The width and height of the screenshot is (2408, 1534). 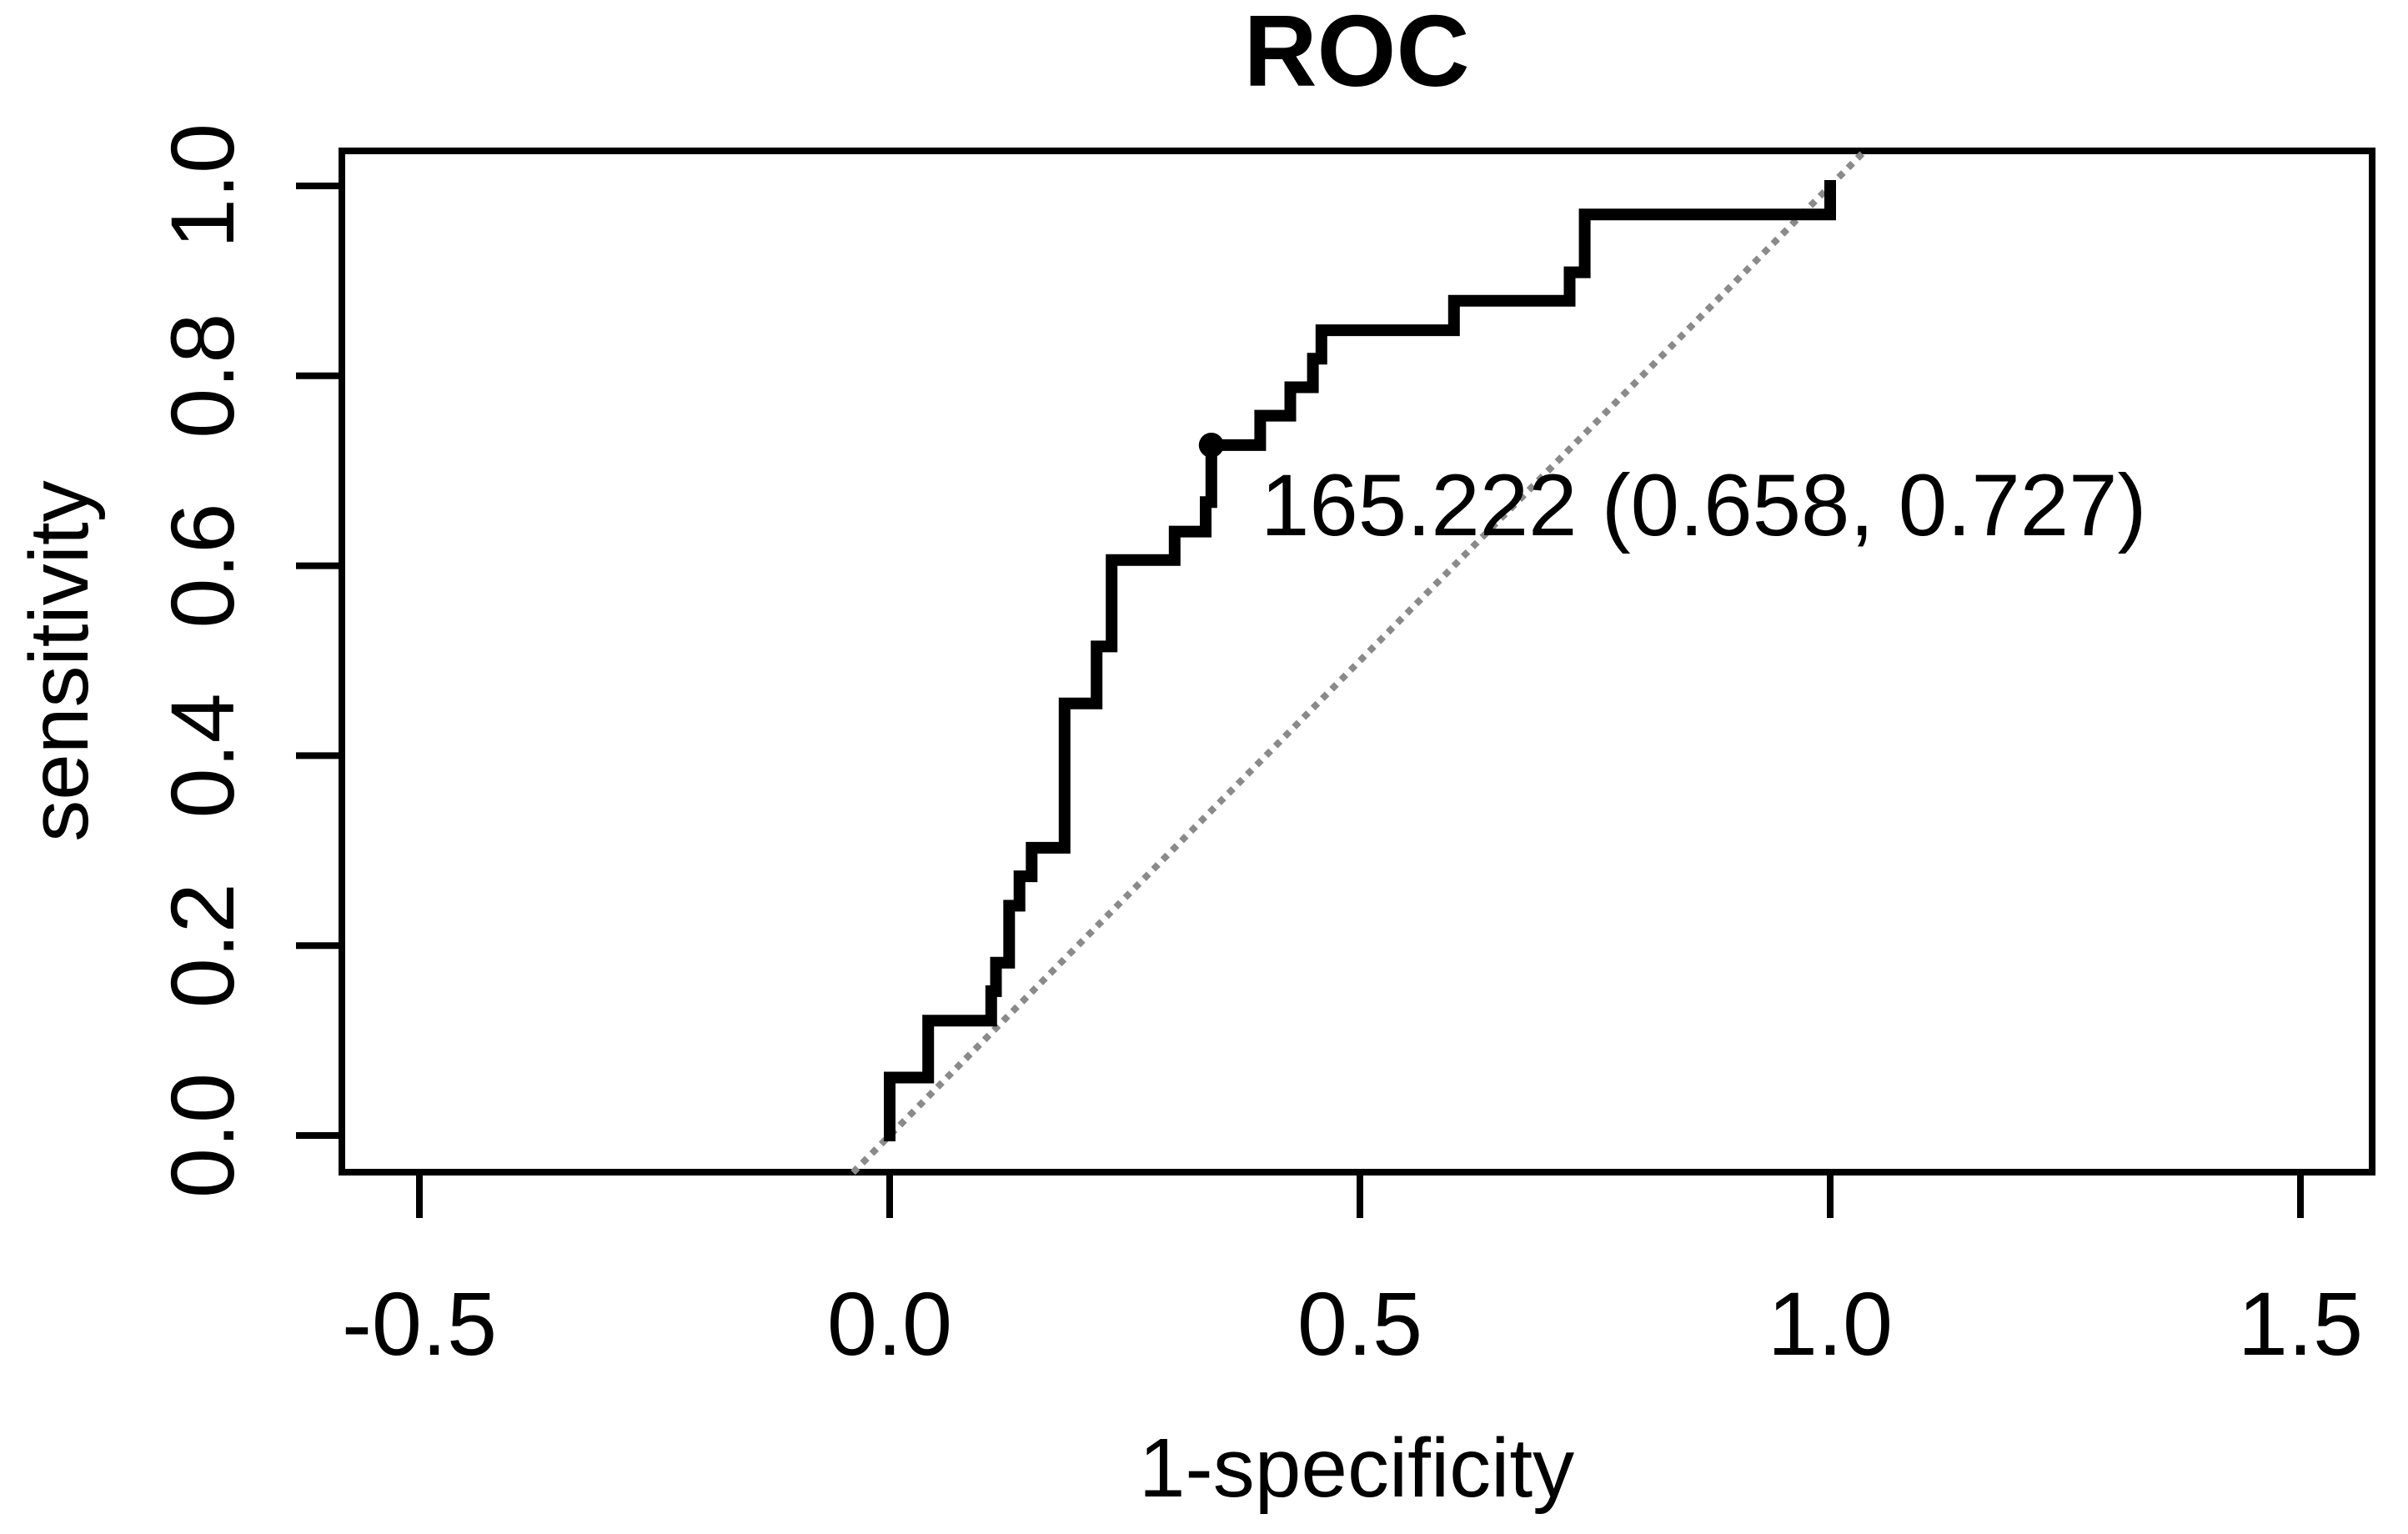 What do you see at coordinates (202, 661) in the screenshot?
I see `y-axis-tick-labels: 0.0 0.2 0.4 0.6 0.8 1.0` at bounding box center [202, 661].